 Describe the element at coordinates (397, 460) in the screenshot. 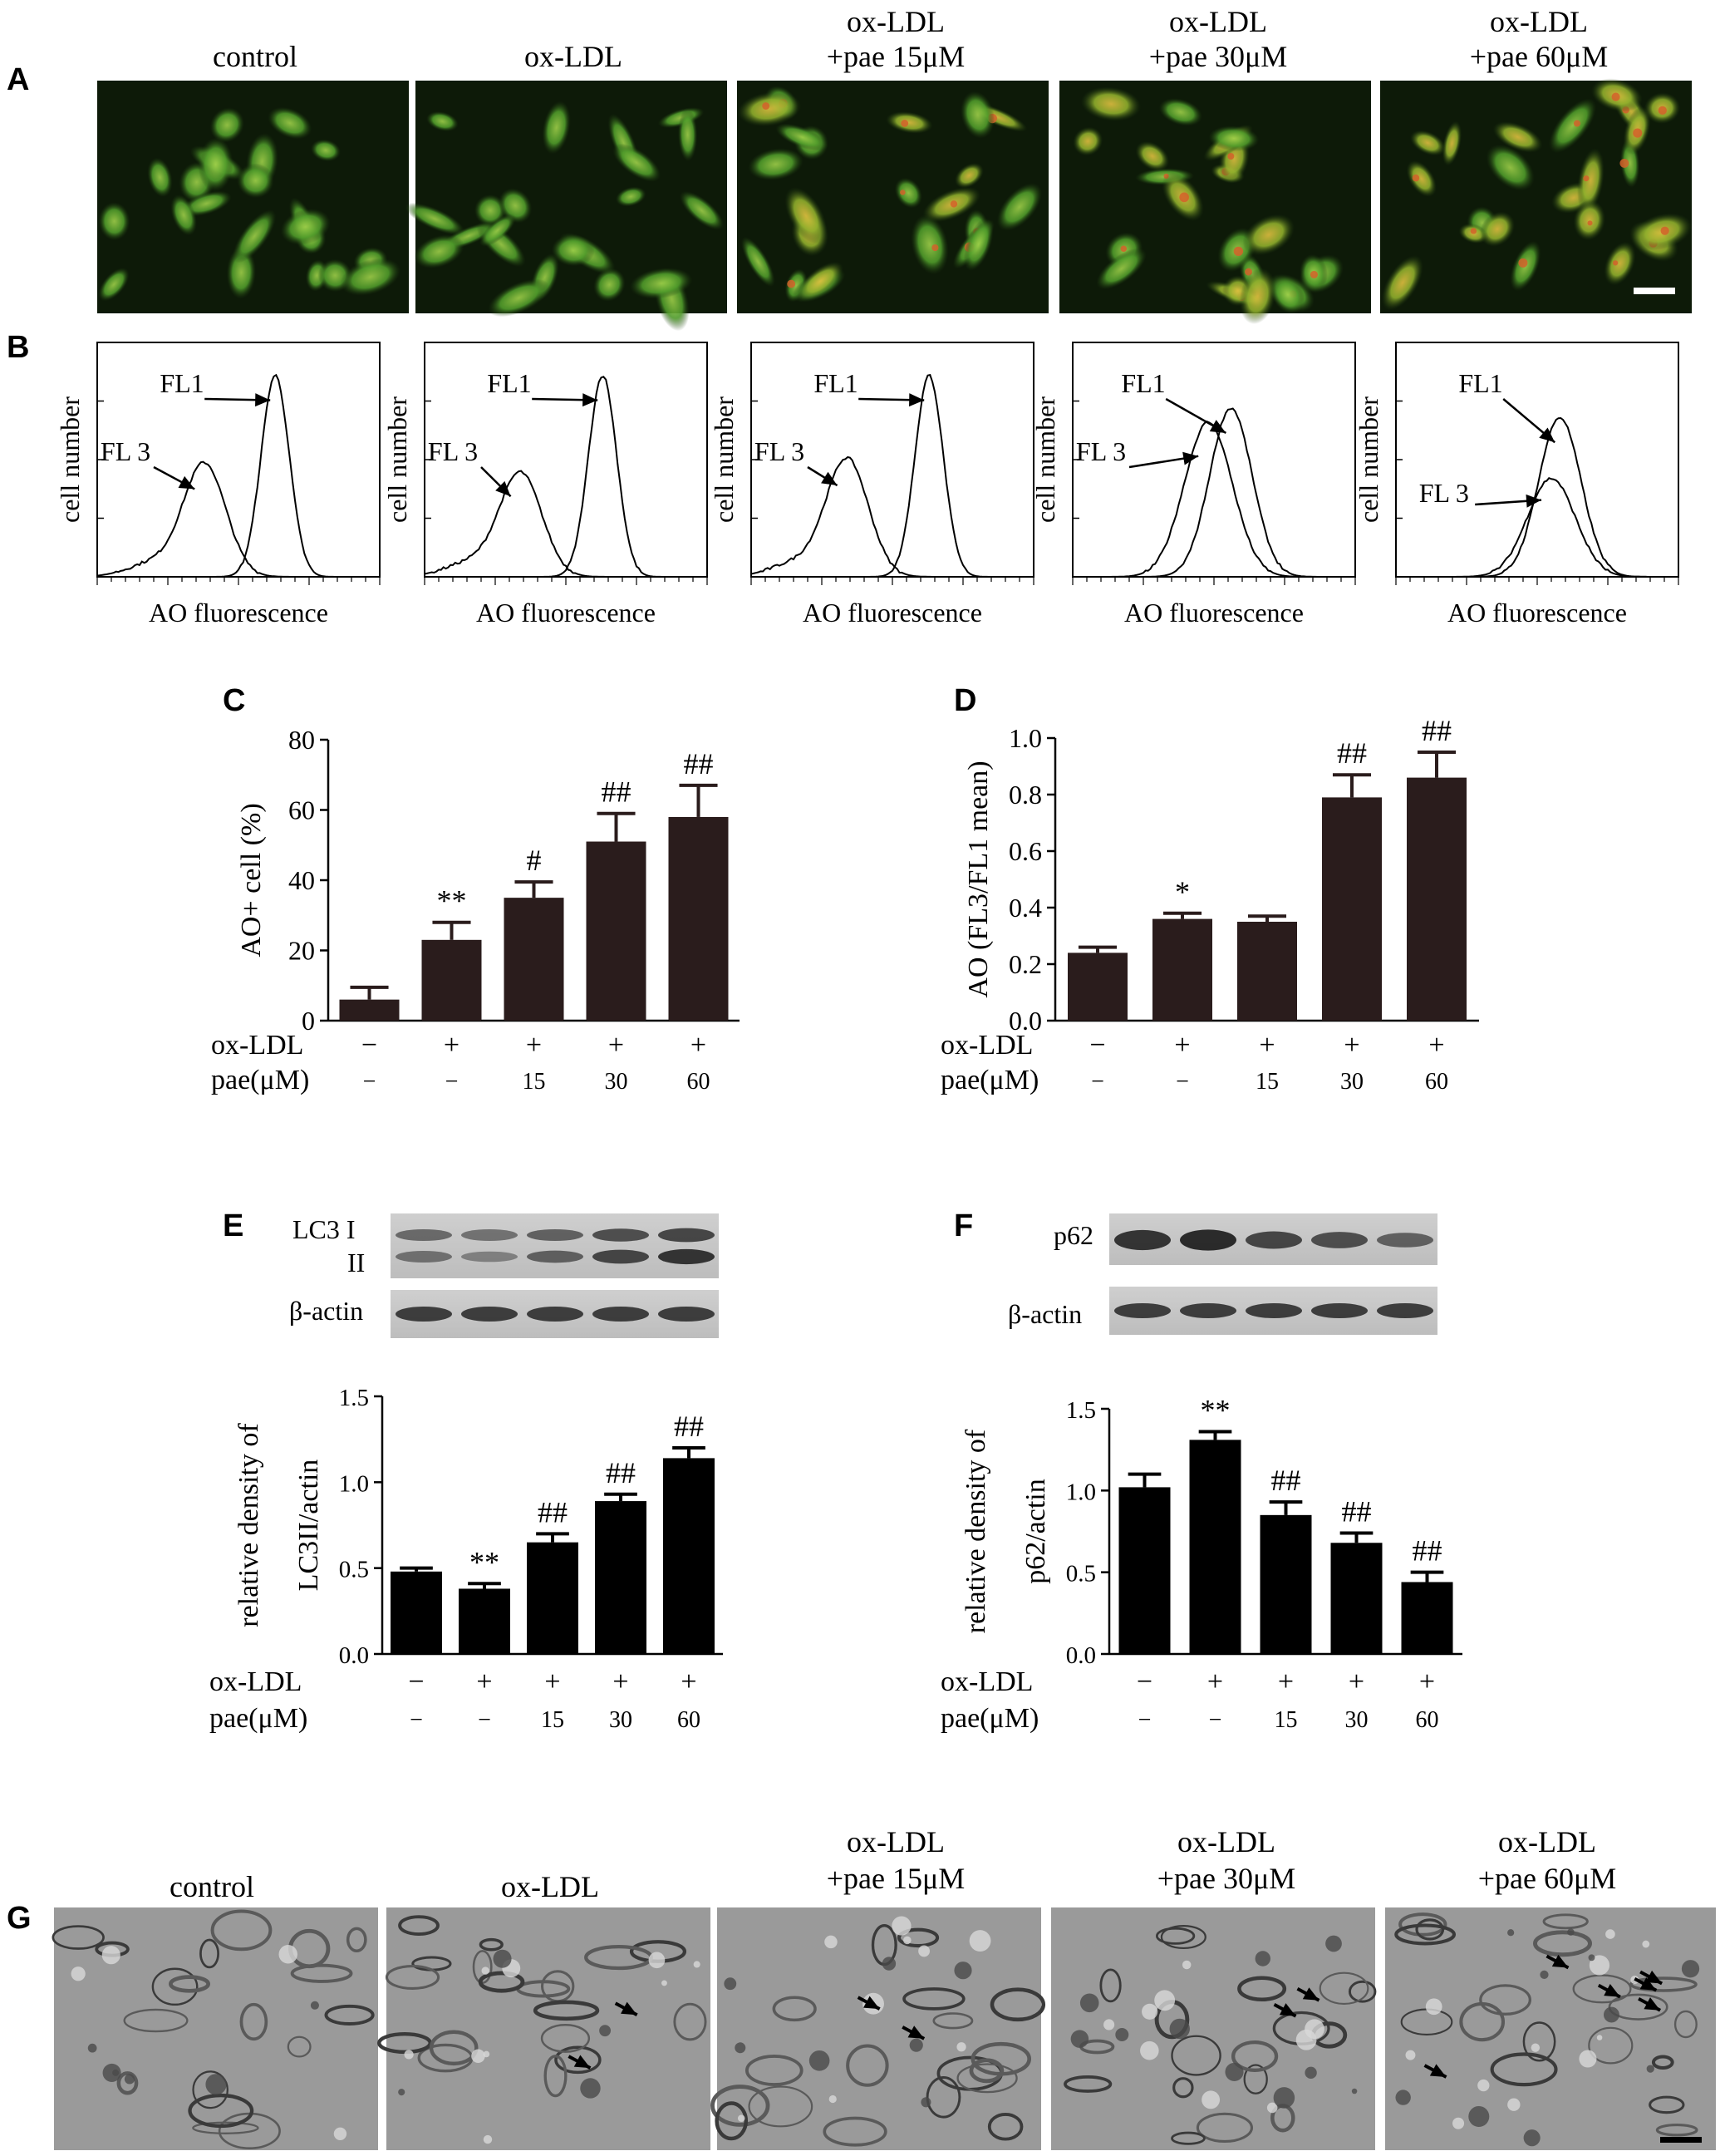

I see `y-axis-label: cell number` at that location.